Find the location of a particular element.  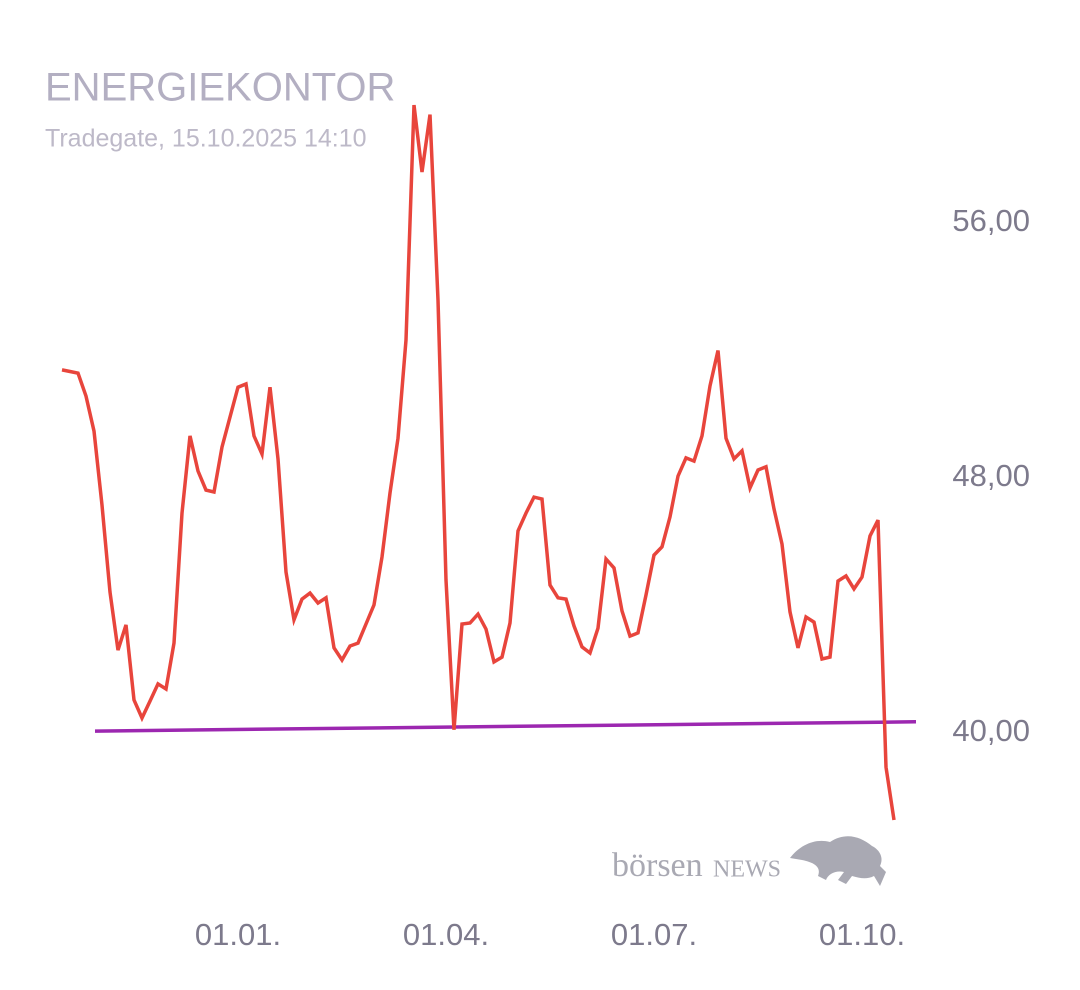

x-tick-label: 01.10. is located at coordinates (862, 934).